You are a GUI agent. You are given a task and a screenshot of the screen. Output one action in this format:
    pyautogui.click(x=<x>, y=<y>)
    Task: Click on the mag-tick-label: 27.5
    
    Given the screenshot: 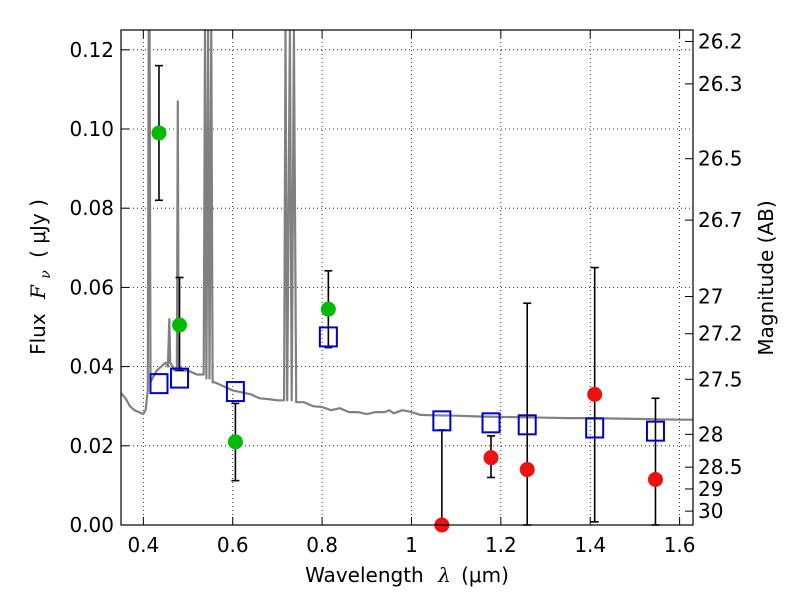 What is the action you would take?
    pyautogui.click(x=720, y=379)
    